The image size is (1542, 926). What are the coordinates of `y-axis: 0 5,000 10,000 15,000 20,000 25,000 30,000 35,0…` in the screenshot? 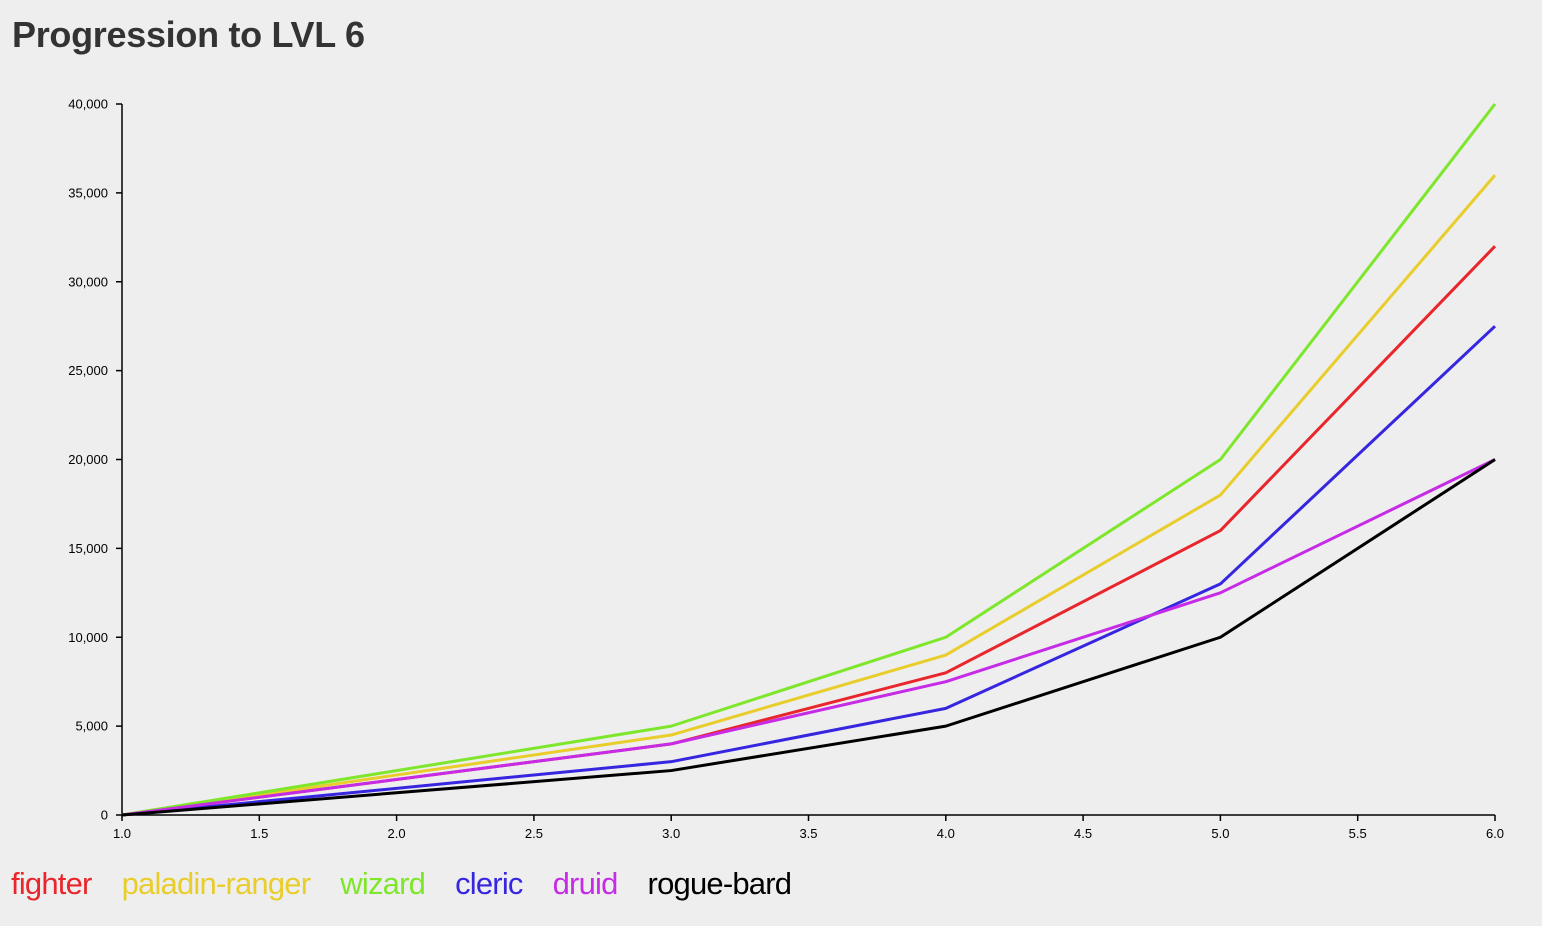 It's located at (95, 460).